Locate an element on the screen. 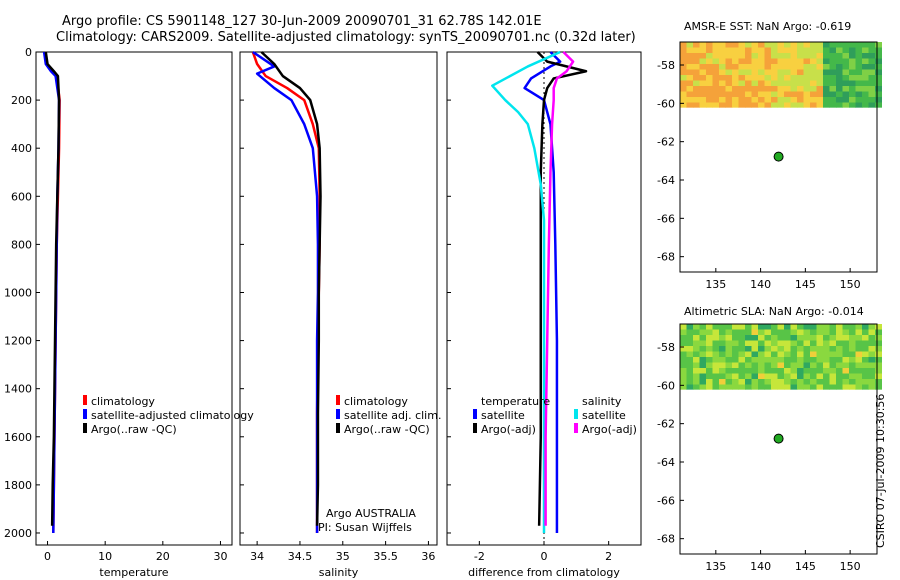 This screenshot has height=580, width=900. series-line-argo-raw-qc- is located at coordinates (291, 288).